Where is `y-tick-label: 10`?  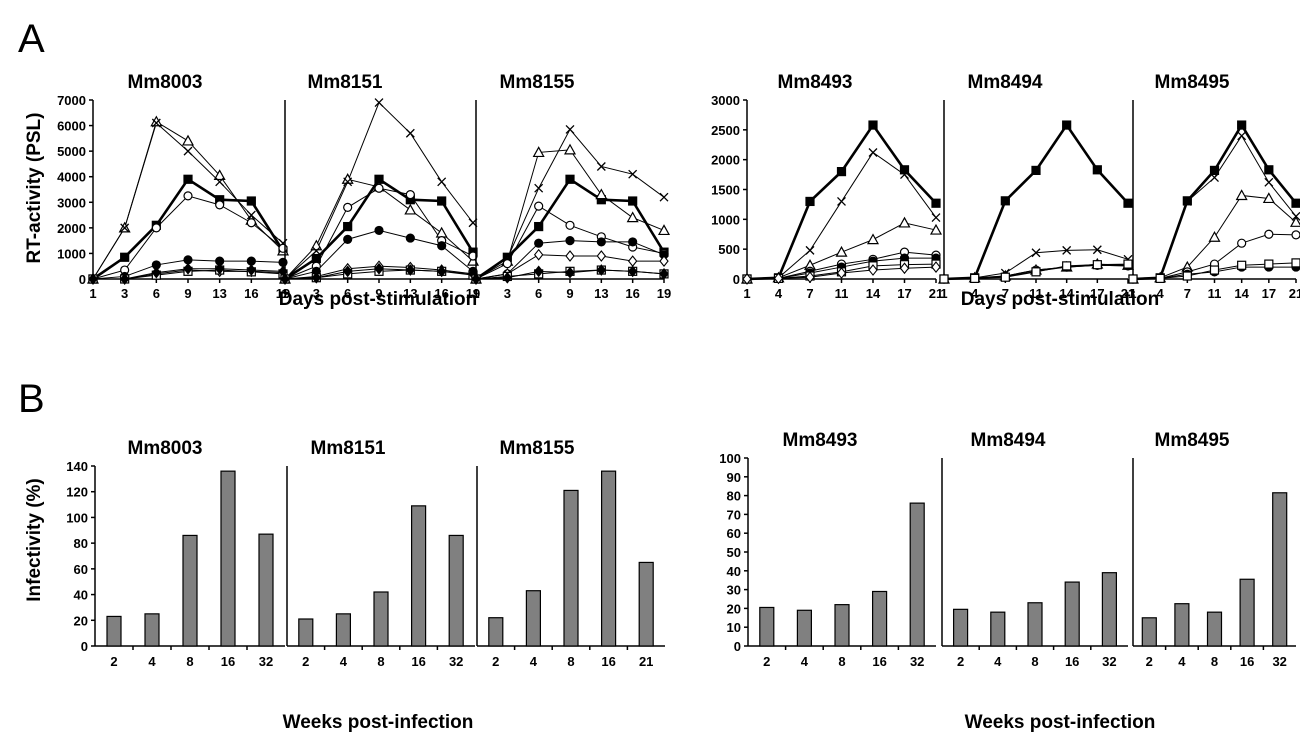 y-tick-label: 10 is located at coordinates (734, 627).